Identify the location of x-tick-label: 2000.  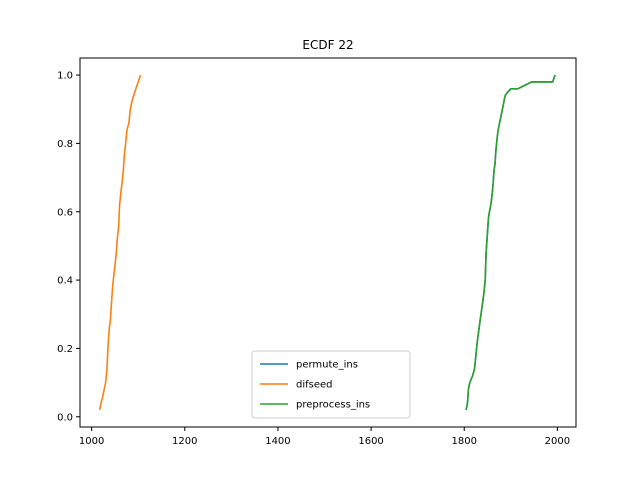
(557, 441).